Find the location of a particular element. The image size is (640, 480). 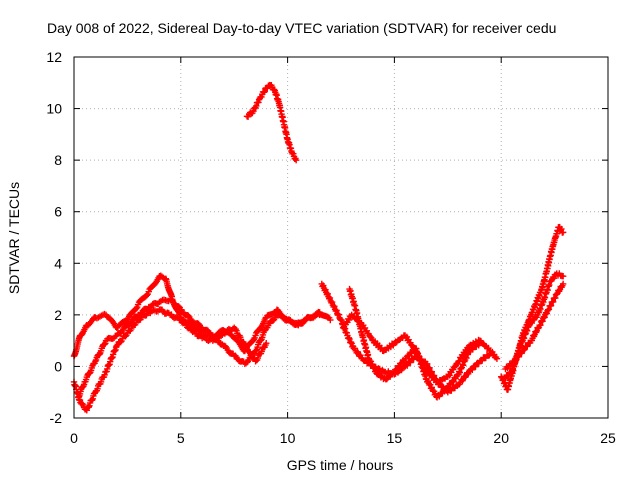

x-tick-label: 5 is located at coordinates (181, 438).